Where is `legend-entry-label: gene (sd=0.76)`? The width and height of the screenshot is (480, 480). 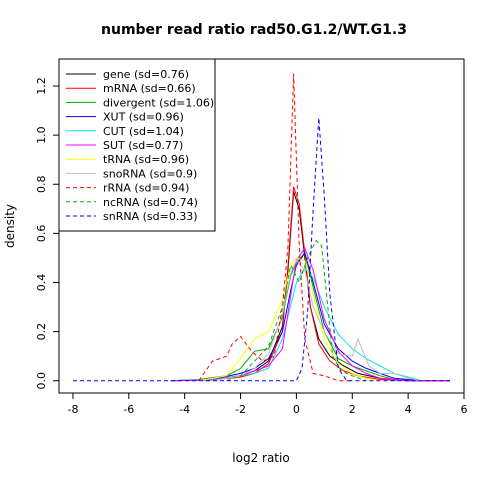
legend-entry-label: gene (sd=0.76) is located at coordinates (146, 74).